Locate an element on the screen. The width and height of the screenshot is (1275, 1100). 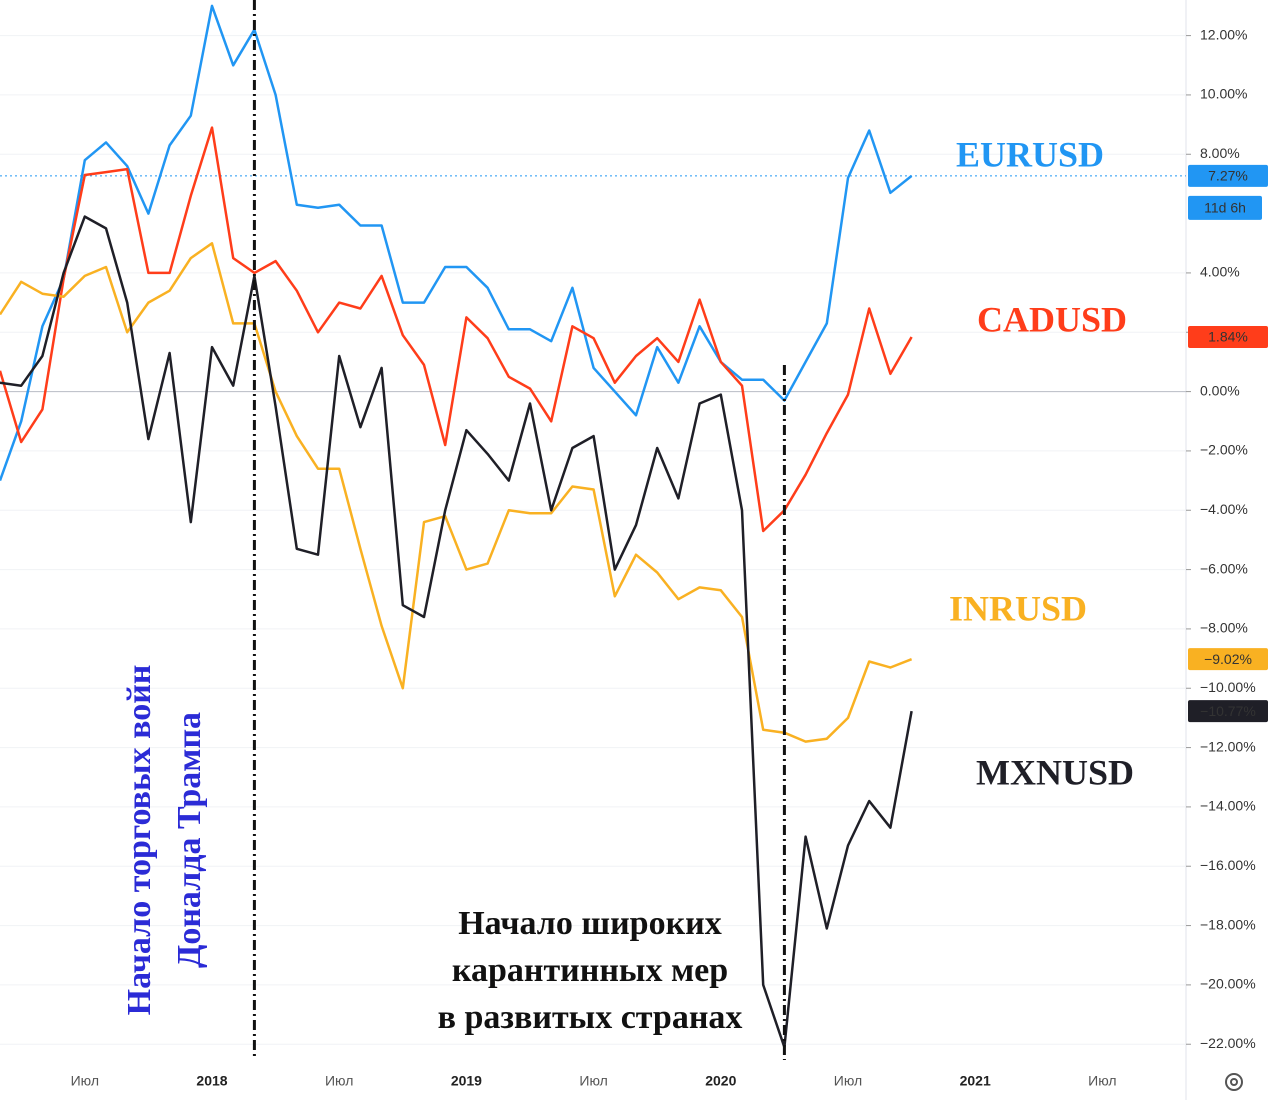
settings-icon is located at coordinates (1234, 1082).